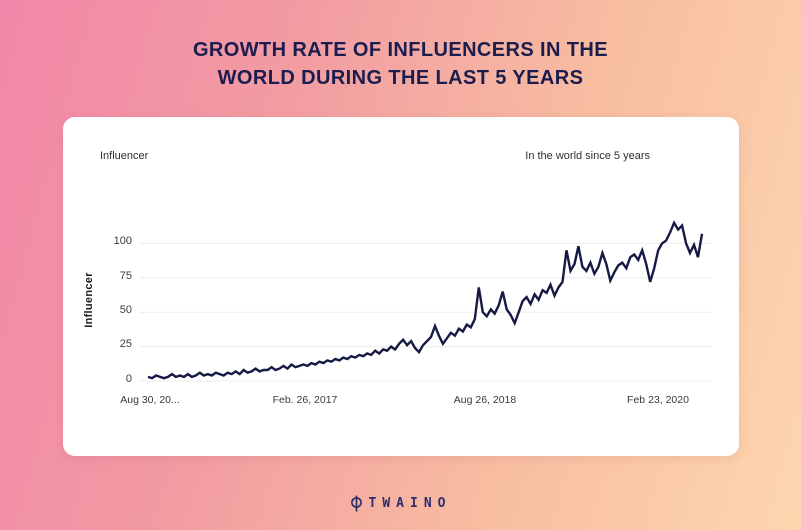 This screenshot has height=530, width=801. What do you see at coordinates (658, 400) in the screenshot?
I see `x-tick-label-4: Feb 23, 2020` at bounding box center [658, 400].